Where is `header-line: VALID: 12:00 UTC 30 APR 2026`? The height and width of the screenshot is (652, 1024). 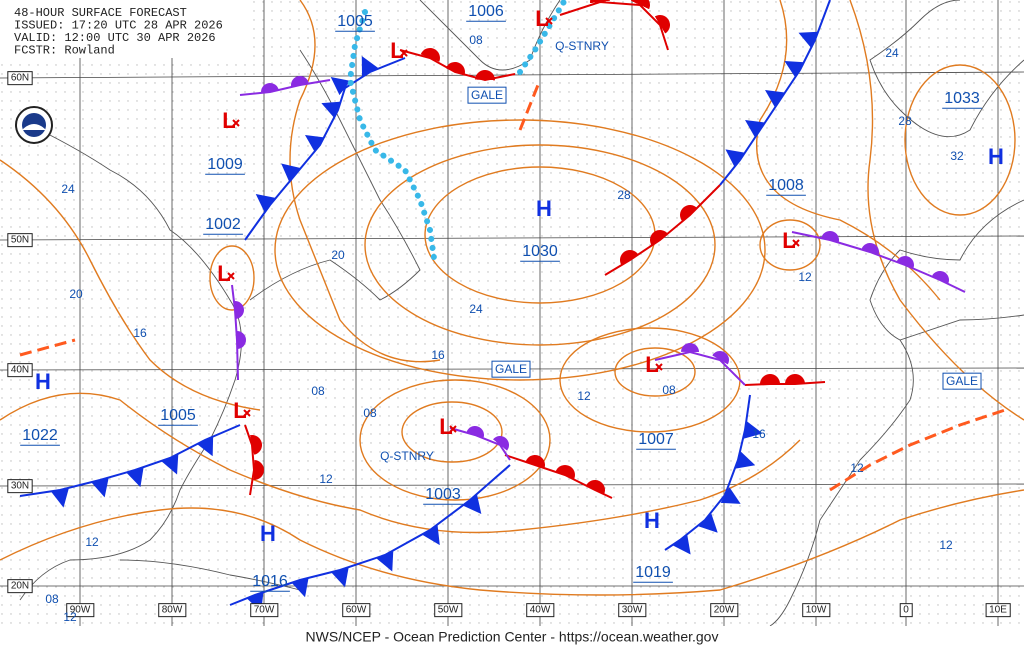 header-line: VALID: 12:00 UTC 30 APR 2026 is located at coordinates (115, 38).